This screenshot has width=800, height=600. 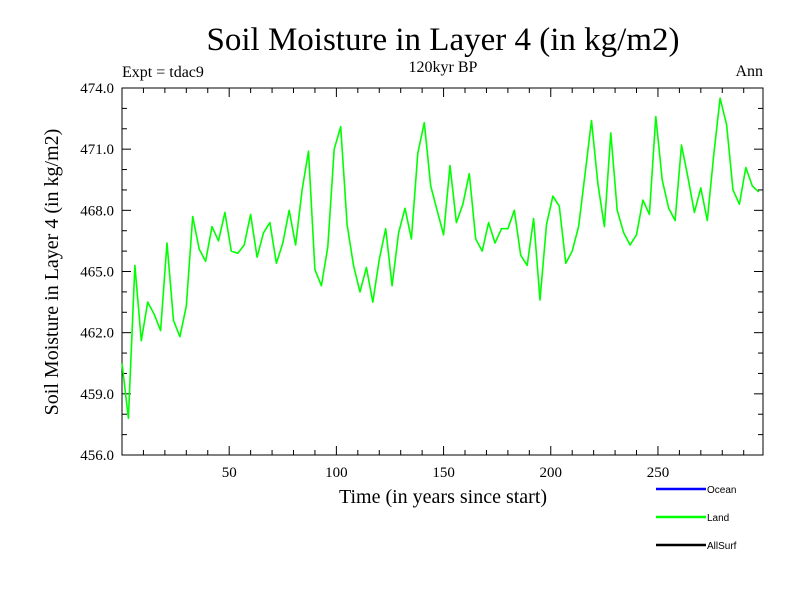 I want to click on x-tick-label: 150, so click(x=443, y=473).